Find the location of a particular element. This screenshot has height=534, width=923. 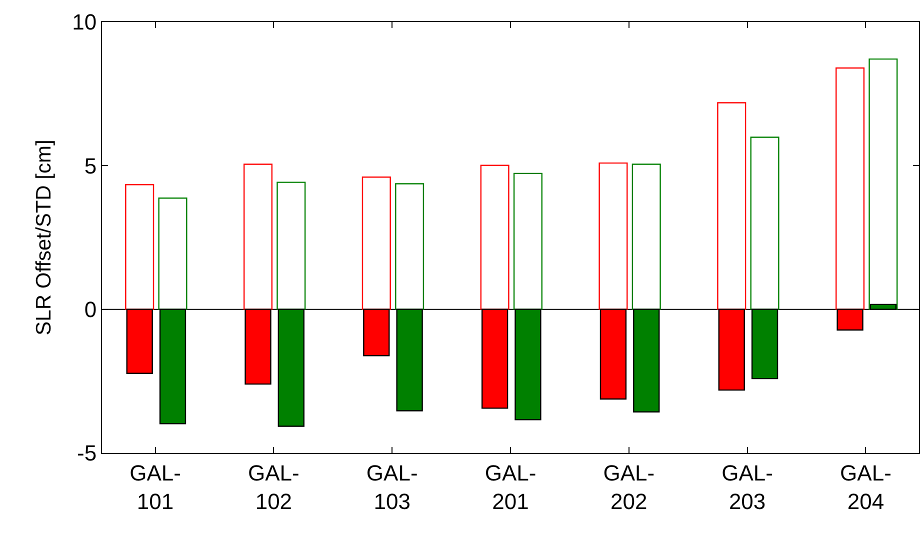

x-tick-label: GAL-103 is located at coordinates (392, 487).